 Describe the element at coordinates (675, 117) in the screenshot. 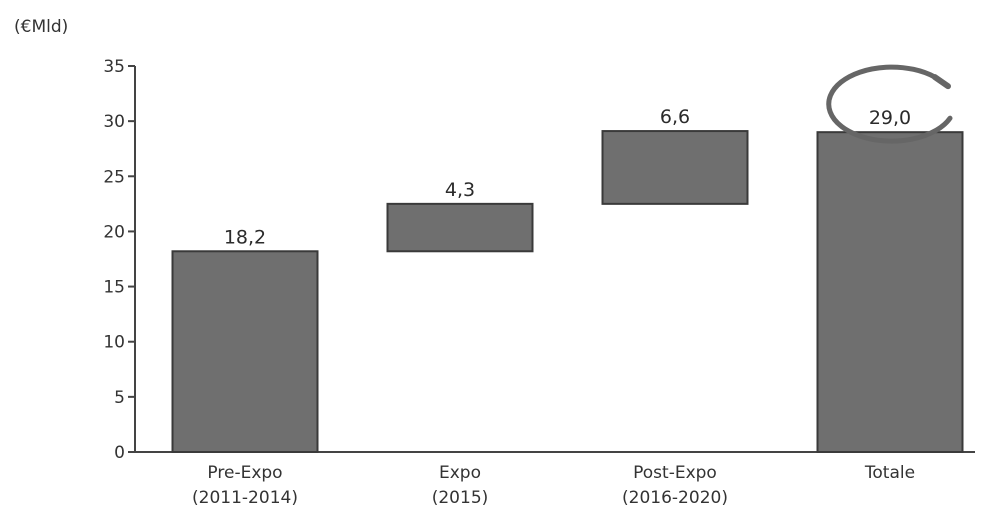

I see `data-label: 6,6` at that location.